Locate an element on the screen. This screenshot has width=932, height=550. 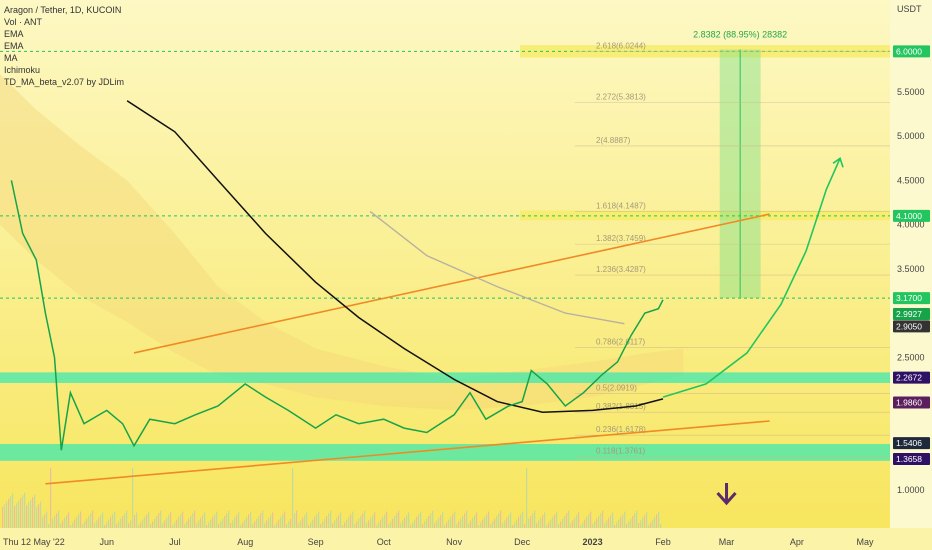
fib-label: 1.618(4.1487) is located at coordinates (621, 205).